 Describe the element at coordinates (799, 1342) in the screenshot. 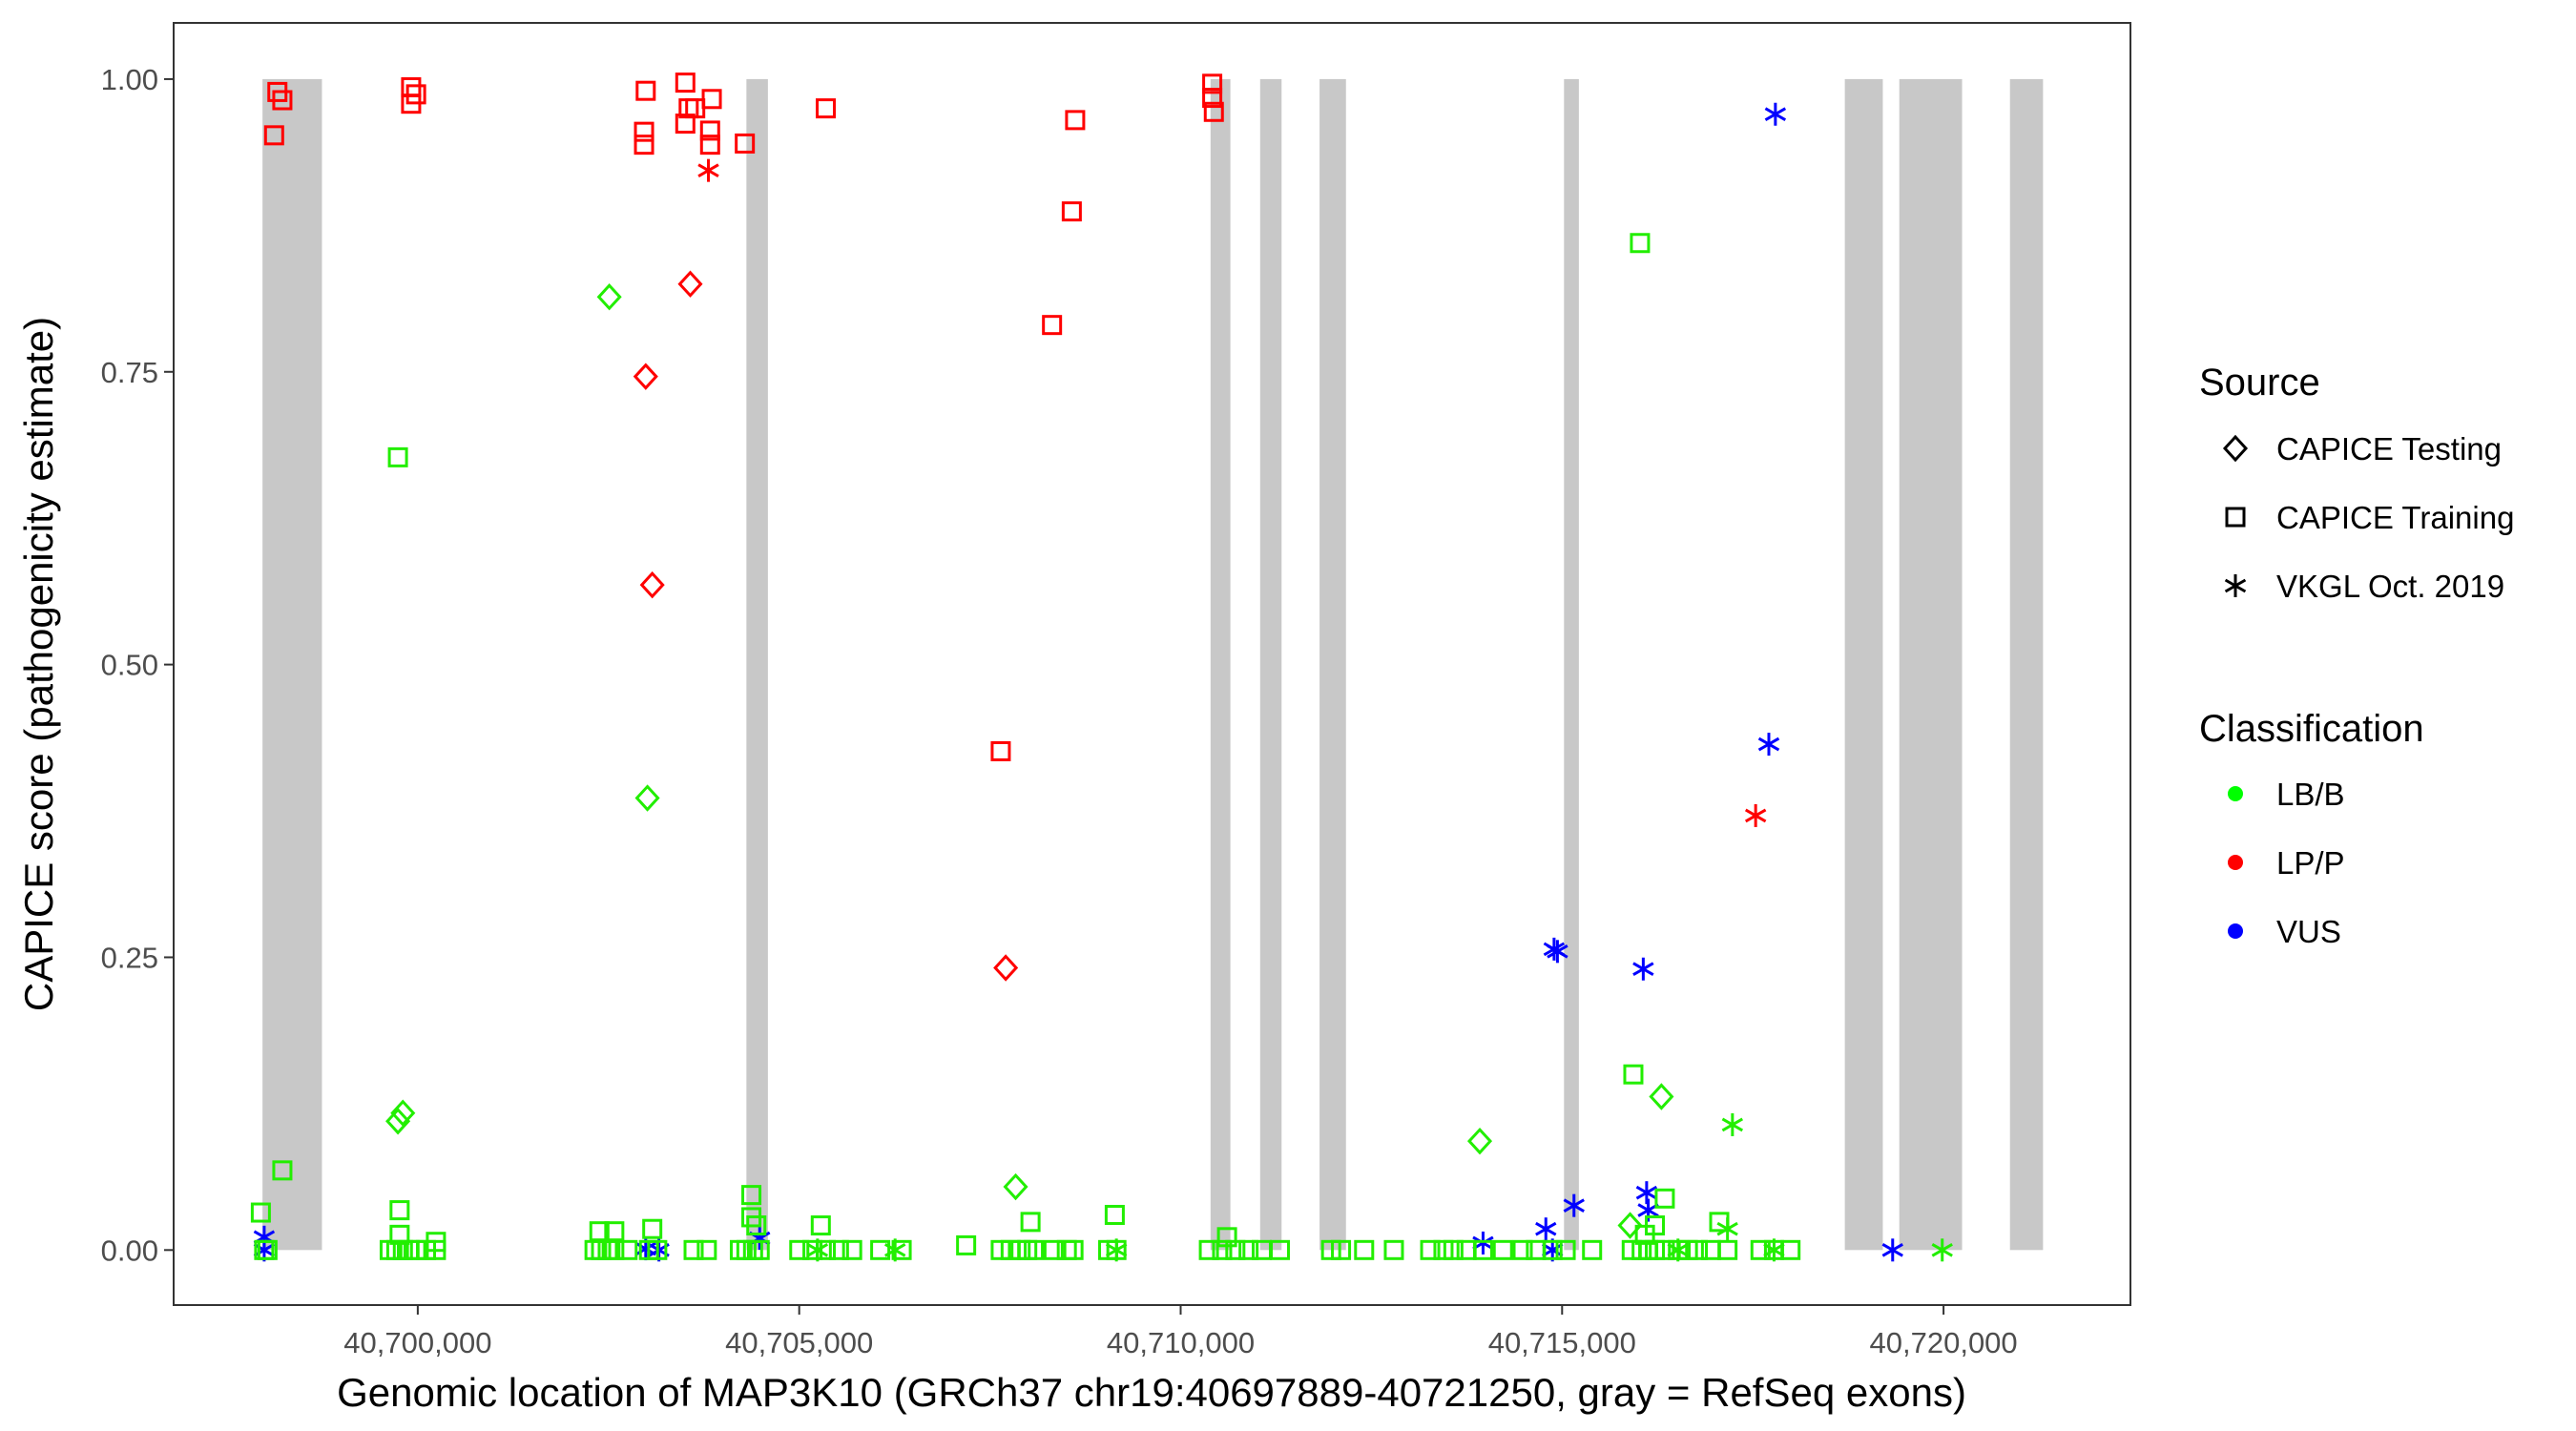

I see `x-tick-label: 40,705,000` at that location.